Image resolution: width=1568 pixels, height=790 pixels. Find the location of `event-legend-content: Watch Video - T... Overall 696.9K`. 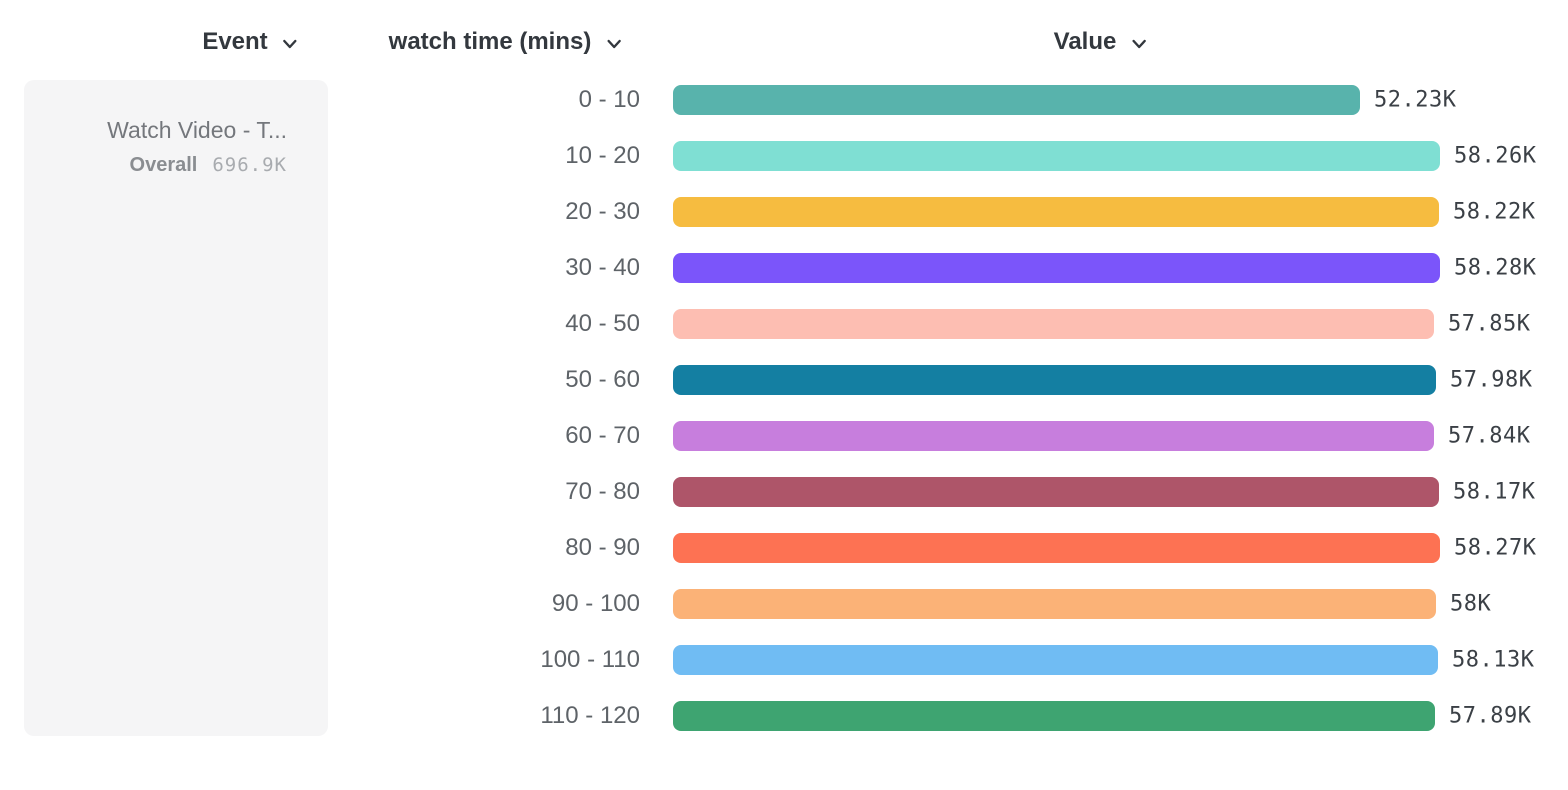

event-legend-content: Watch Video - T... Overall 696.9K is located at coordinates (197, 146).